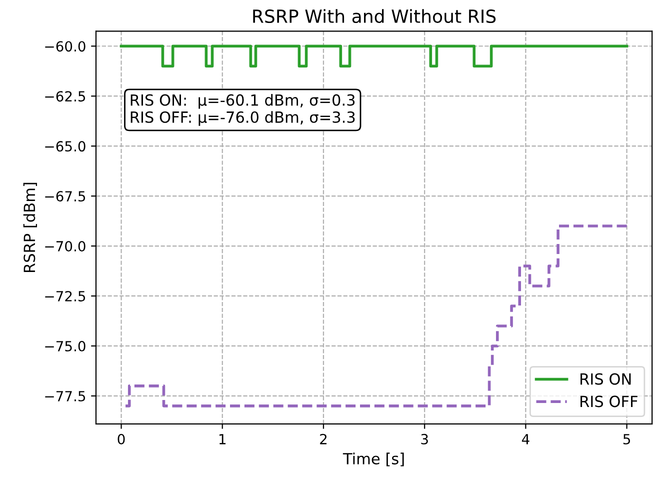 Image resolution: width=662 pixels, height=479 pixels. What do you see at coordinates (374, 16) in the screenshot?
I see `chart-title: RSRP With and Without RIS` at bounding box center [374, 16].